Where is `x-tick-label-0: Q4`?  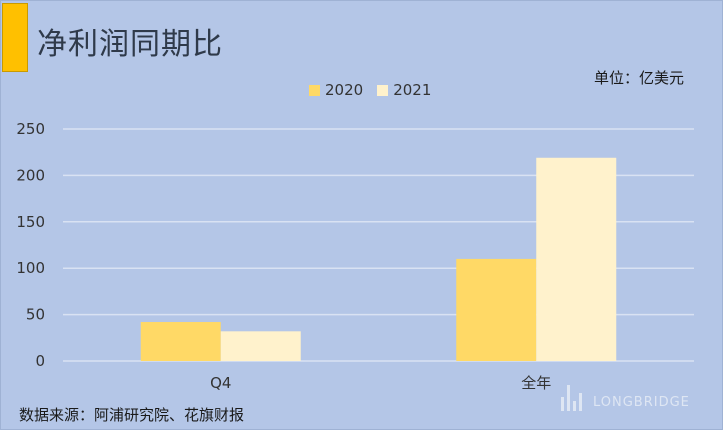
x-tick-label-0: Q4 is located at coordinates (220, 383).